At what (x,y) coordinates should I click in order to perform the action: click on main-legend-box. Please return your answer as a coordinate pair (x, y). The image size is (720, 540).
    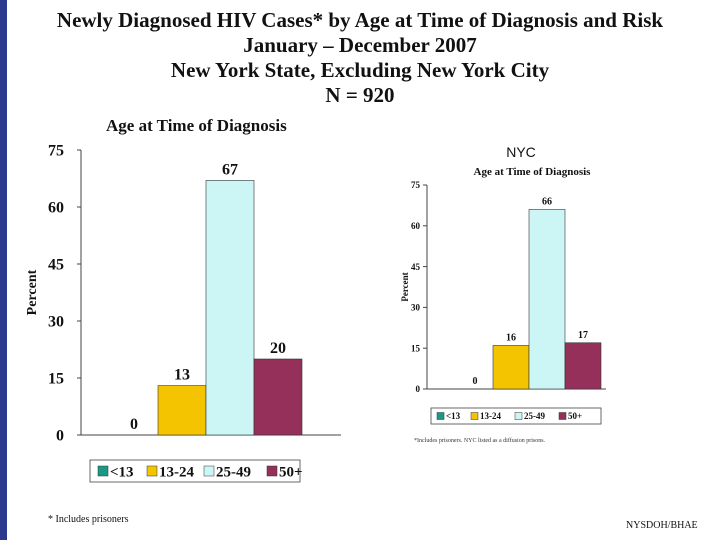
    Looking at the image, I should click on (195, 471).